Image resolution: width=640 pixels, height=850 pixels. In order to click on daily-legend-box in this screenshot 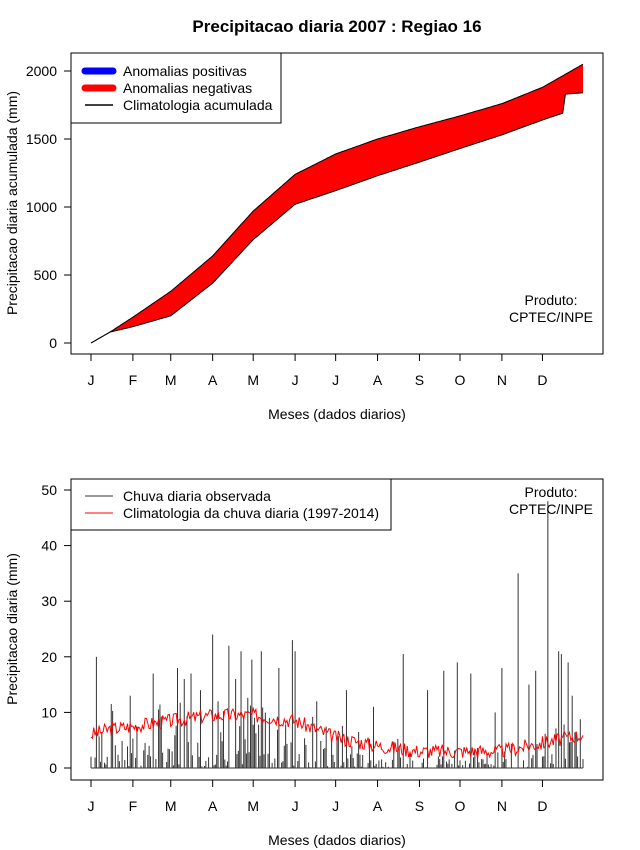, I will do `click(231, 504)`.